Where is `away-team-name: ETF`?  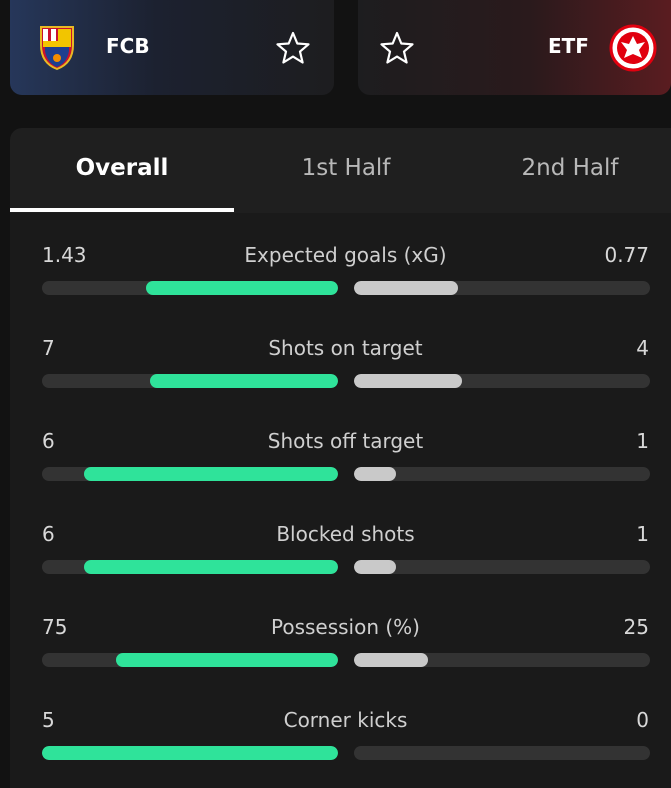
away-team-name: ETF is located at coordinates (568, 46).